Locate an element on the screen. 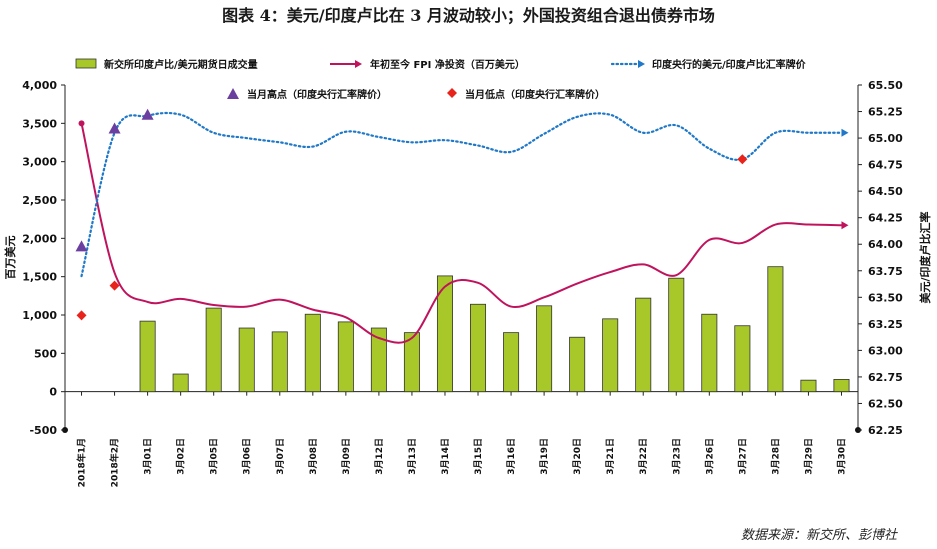 This screenshot has height=549, width=937. right-tick-label: 64.00 is located at coordinates (885, 244).